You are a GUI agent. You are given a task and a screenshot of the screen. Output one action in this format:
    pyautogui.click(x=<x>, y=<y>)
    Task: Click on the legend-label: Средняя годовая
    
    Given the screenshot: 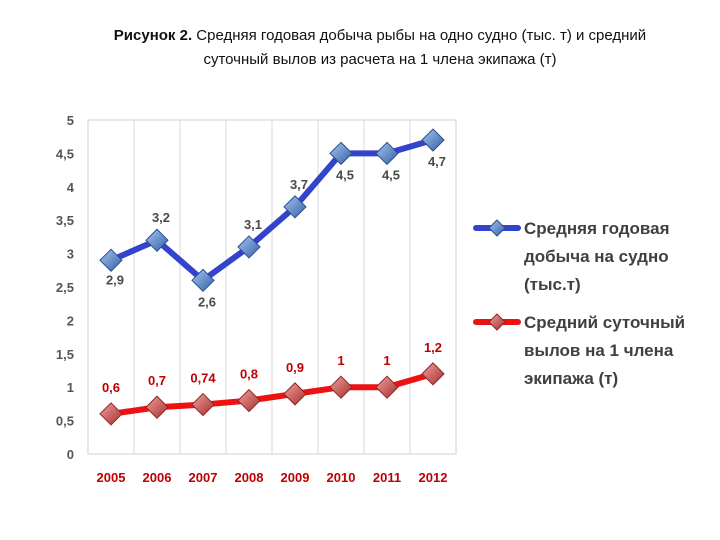 What is the action you would take?
    pyautogui.click(x=597, y=228)
    